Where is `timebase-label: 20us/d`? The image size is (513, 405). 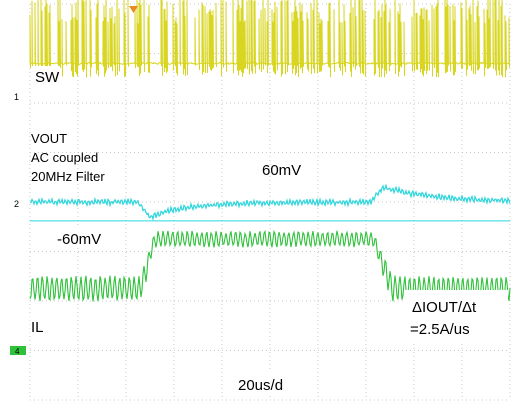 timebase-label: 20us/d is located at coordinates (260, 385).